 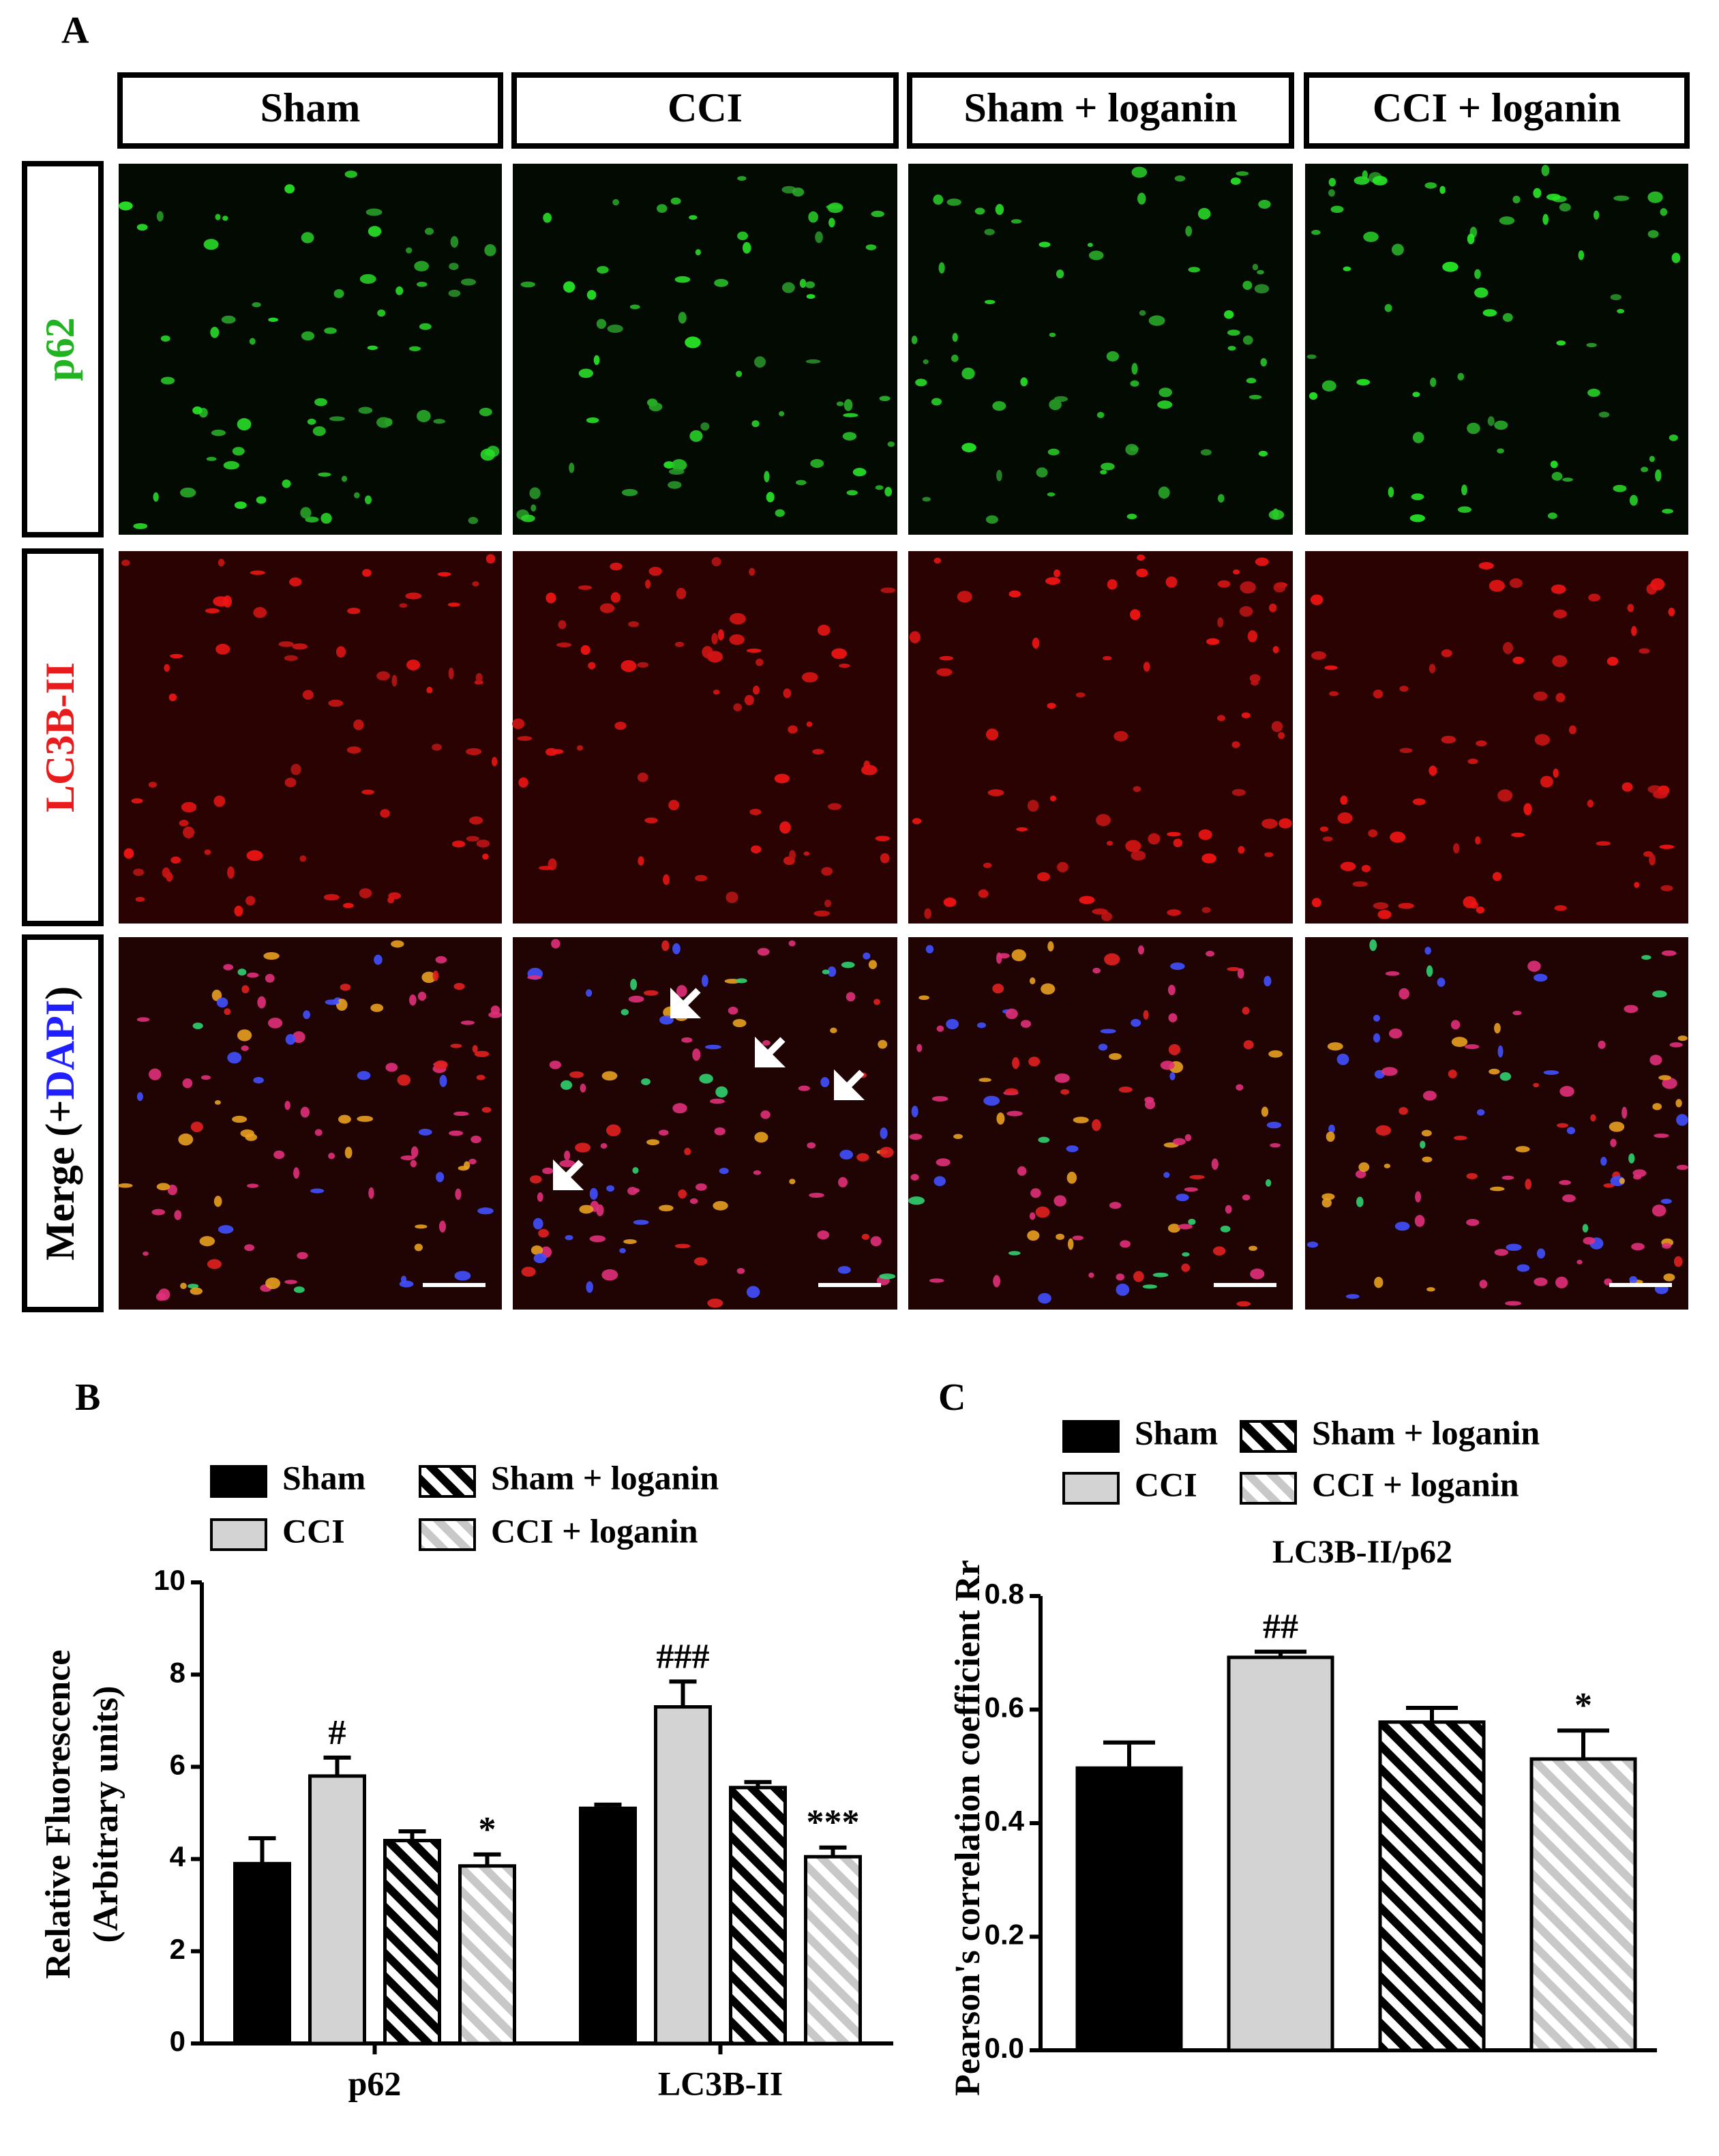 What do you see at coordinates (60, 349) in the screenshot?
I see `row-label-part: p62` at bounding box center [60, 349].